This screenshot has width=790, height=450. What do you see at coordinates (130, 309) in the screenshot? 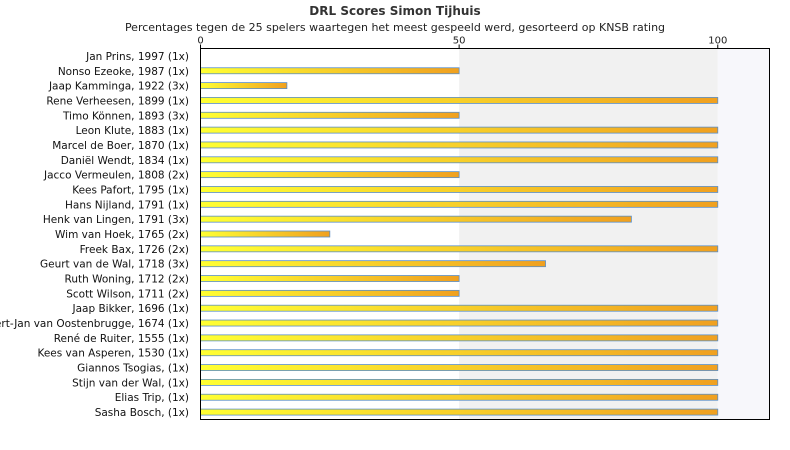
I see `category-label: Jaap Bikker, 1696 (1x)` at bounding box center [130, 309].